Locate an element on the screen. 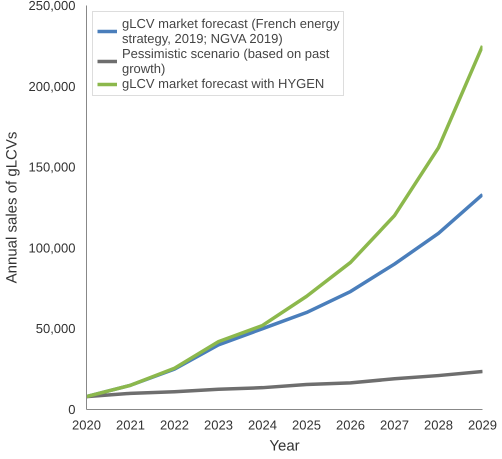  x-tick-label: 2024 is located at coordinates (262, 425).